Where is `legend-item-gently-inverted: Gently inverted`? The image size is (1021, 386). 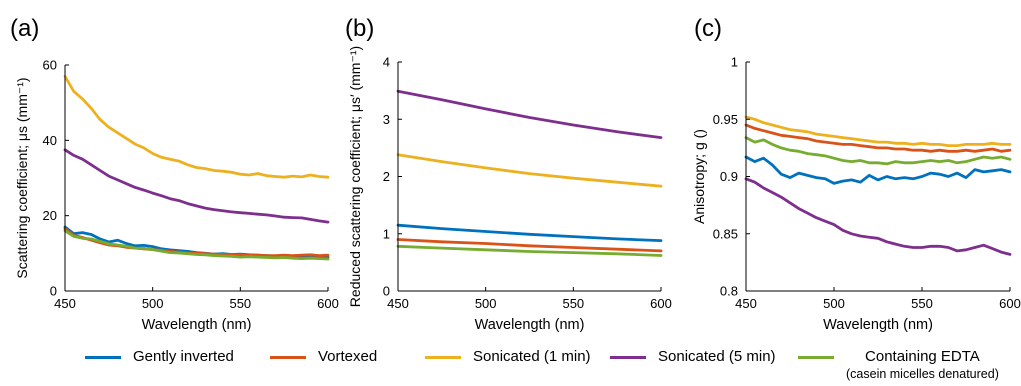 legend-item-gently-inverted: Gently inverted is located at coordinates (159, 357).